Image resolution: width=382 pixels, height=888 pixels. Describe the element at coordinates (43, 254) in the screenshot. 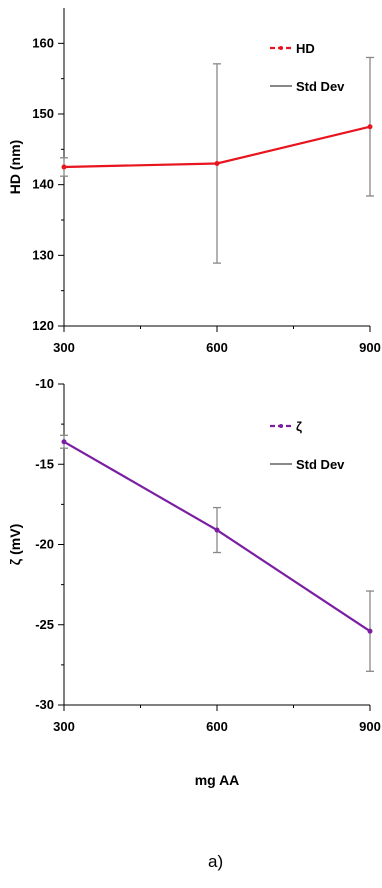

I see `chart1-y-tick-label: 130` at that location.